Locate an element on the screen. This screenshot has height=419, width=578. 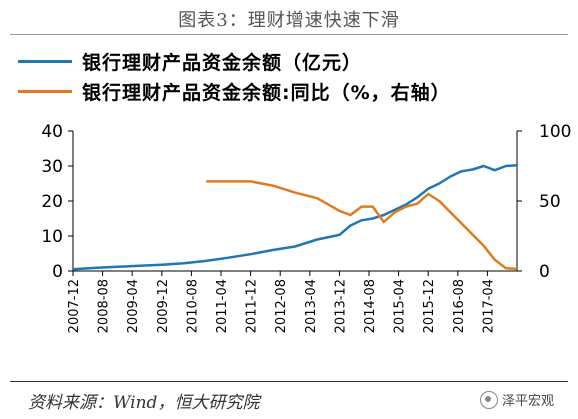
left-tick-label: 20 is located at coordinates (52, 202).